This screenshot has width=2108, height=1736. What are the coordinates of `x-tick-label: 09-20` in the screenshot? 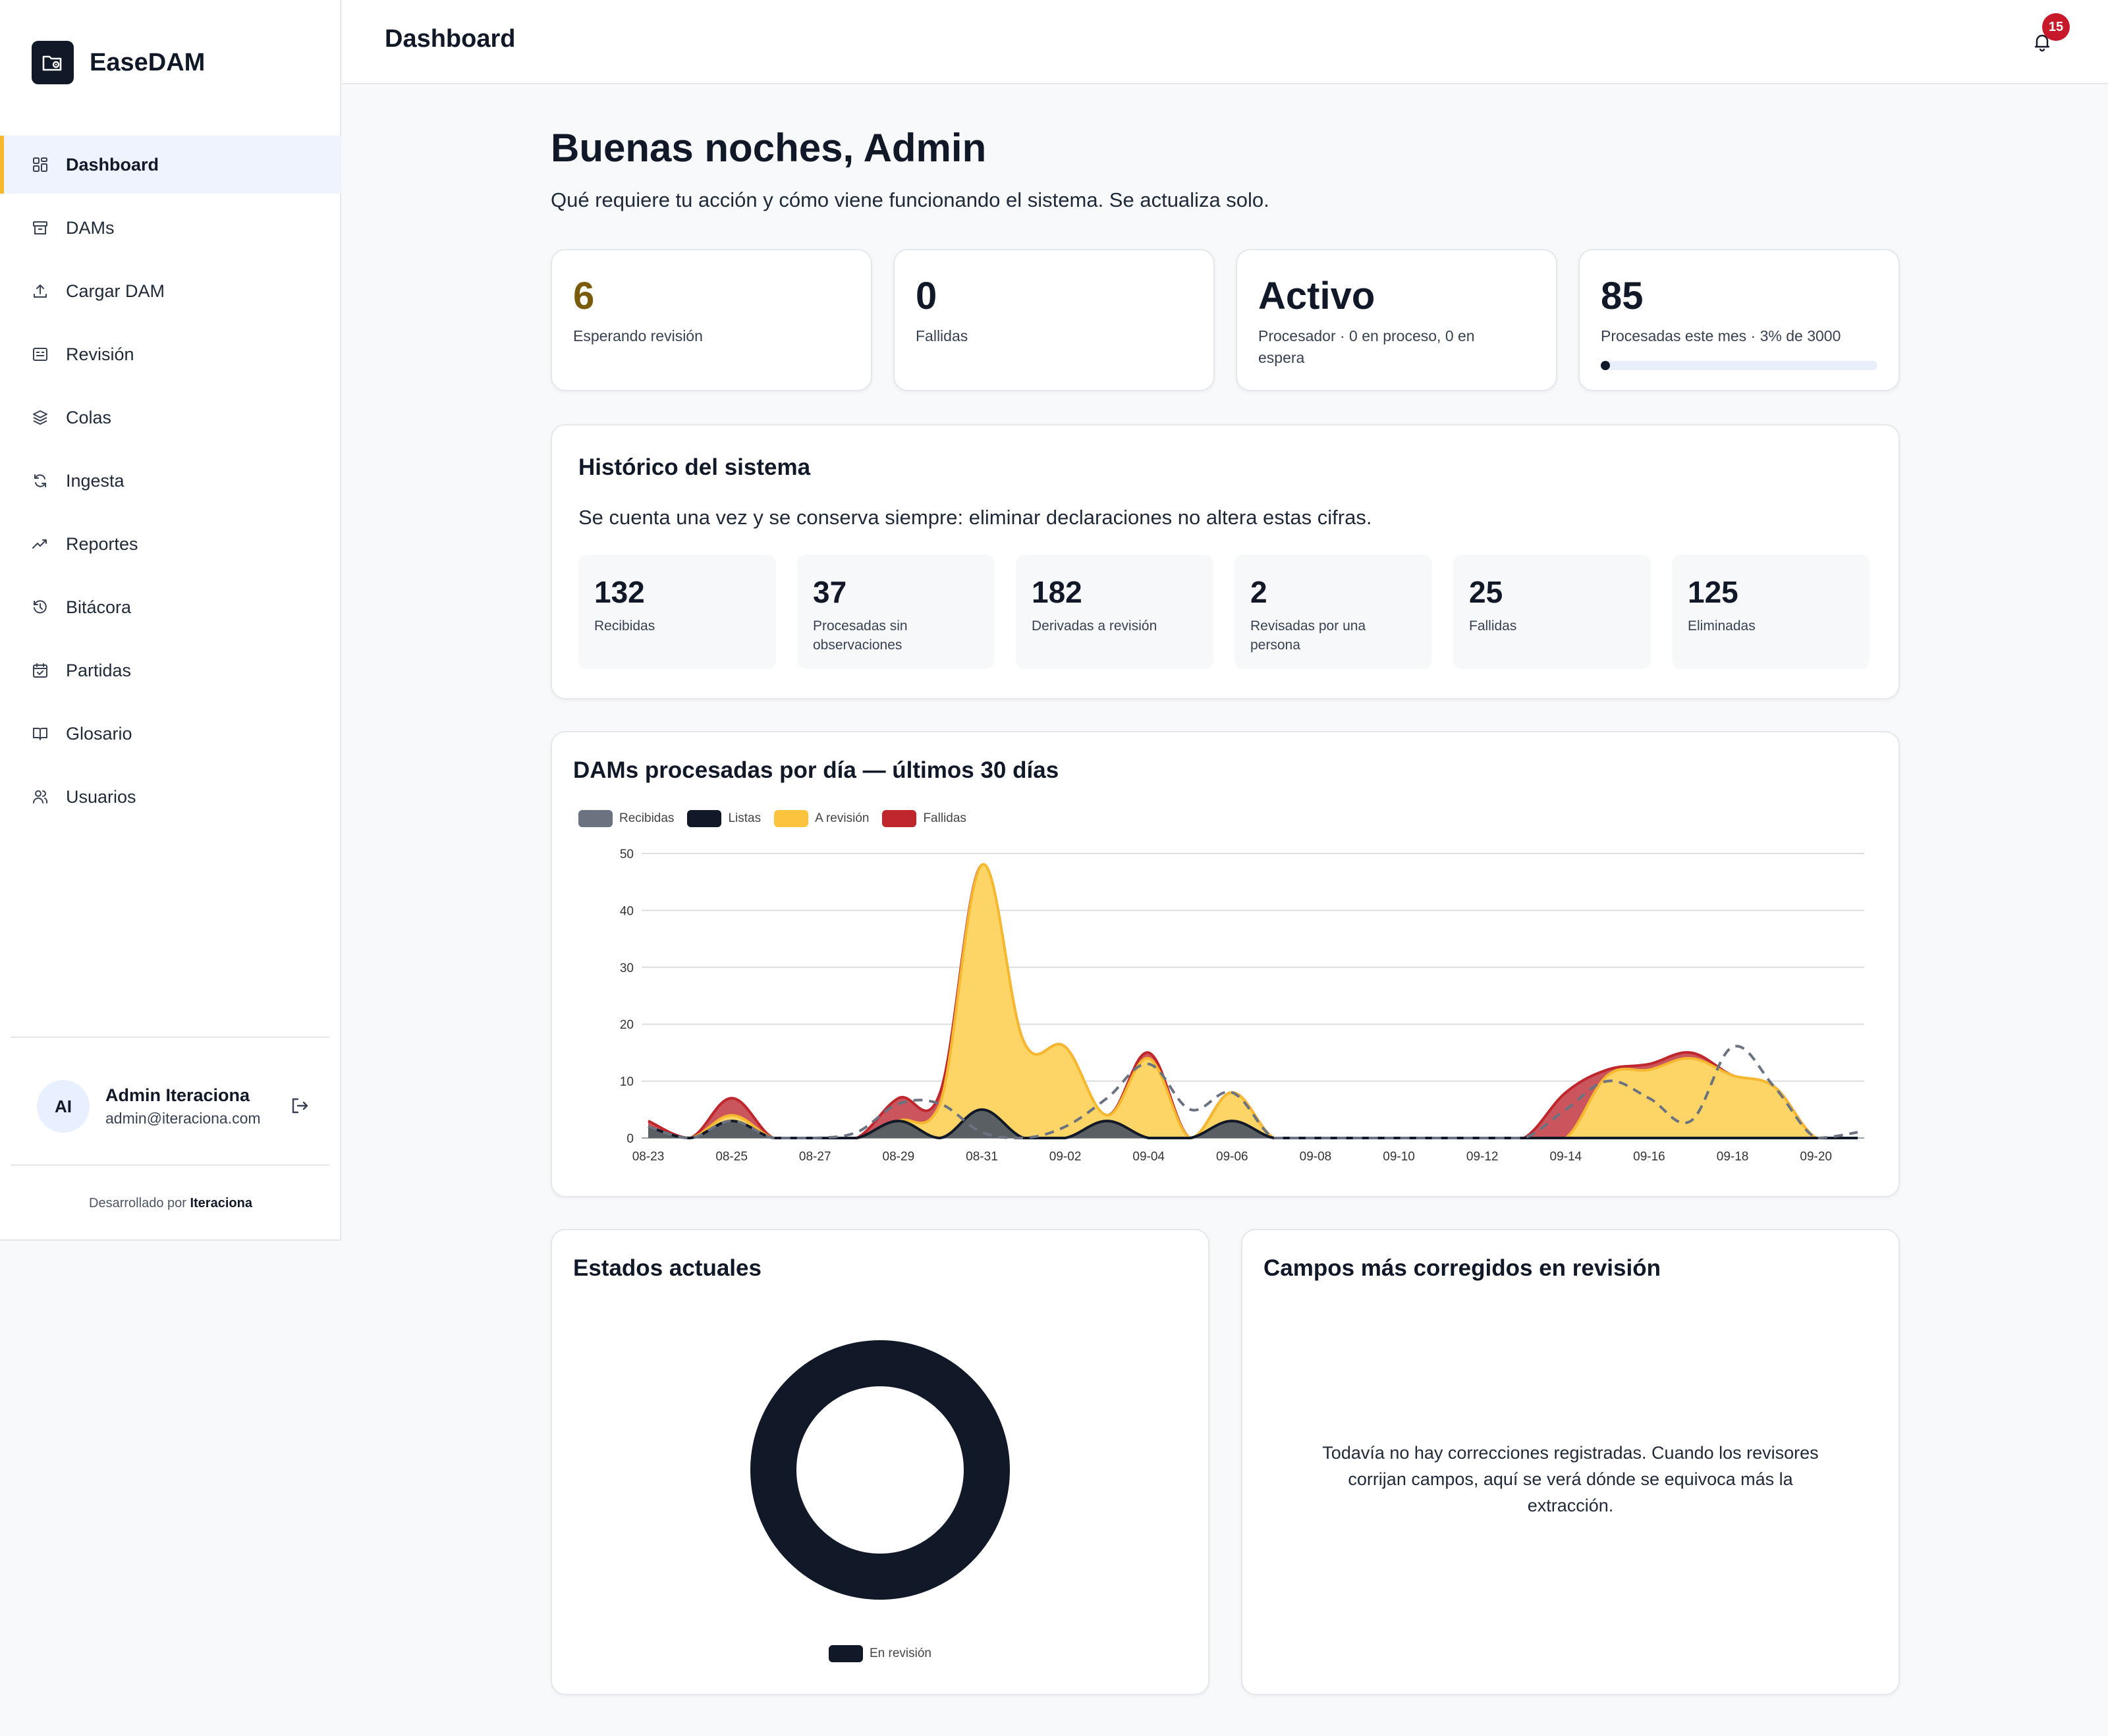 It's located at (1816, 1157).